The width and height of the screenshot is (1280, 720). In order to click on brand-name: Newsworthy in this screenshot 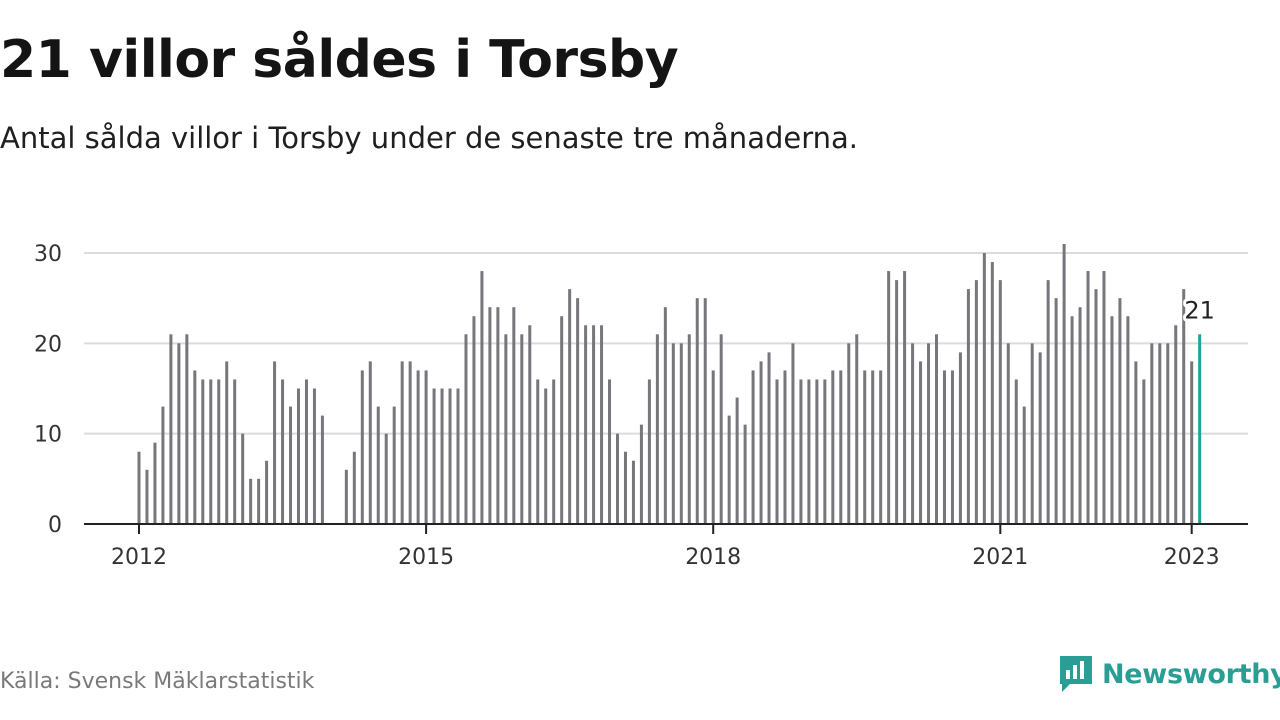, I will do `click(1191, 674)`.